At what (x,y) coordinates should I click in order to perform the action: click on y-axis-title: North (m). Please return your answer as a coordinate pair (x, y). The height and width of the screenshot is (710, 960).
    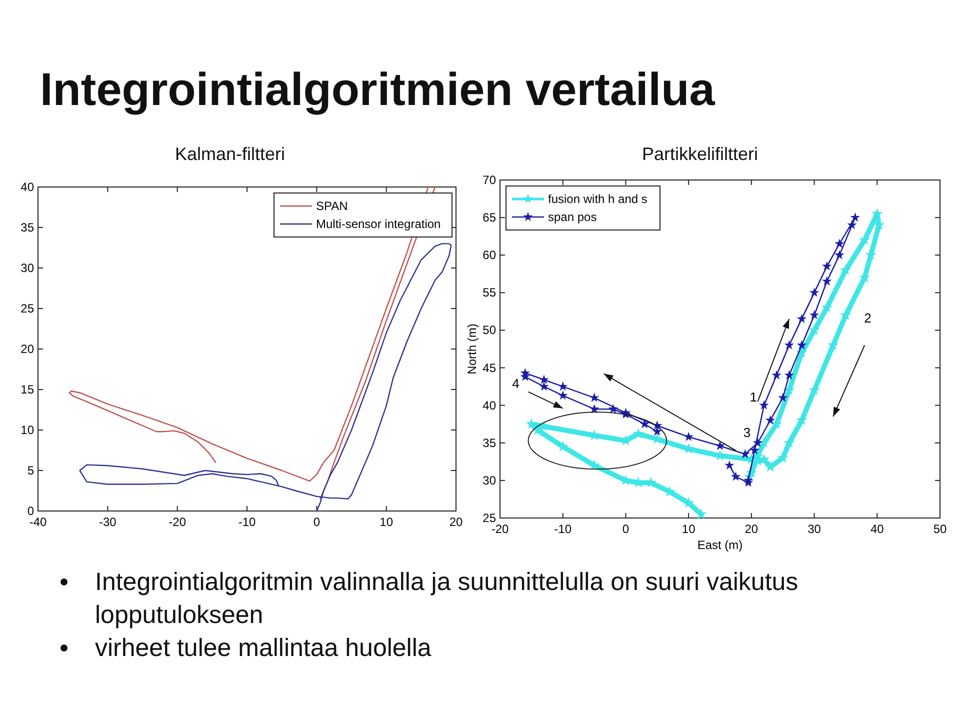
    Looking at the image, I should click on (472, 349).